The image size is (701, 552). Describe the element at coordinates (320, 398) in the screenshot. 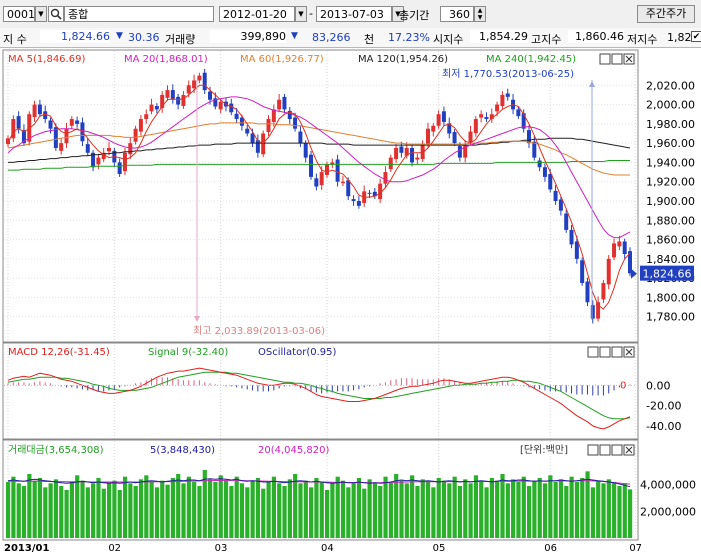

I see `macd-series` at that location.